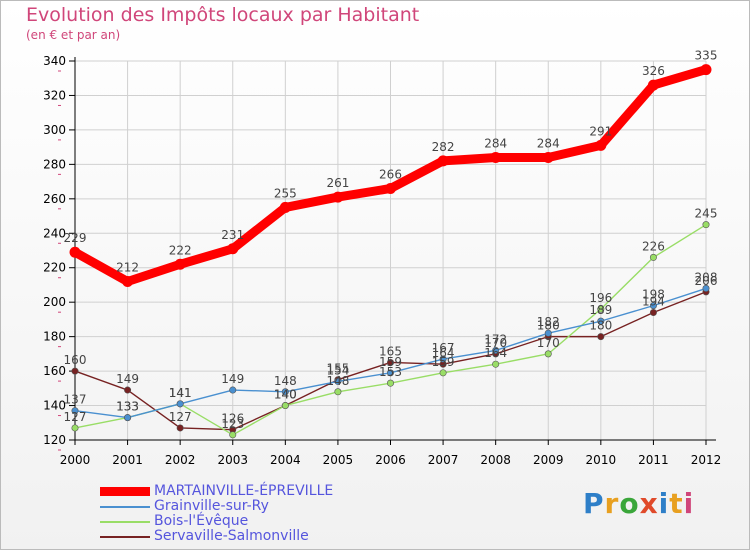 This screenshot has height=550, width=750. I want to click on x-tick-label: 2000, so click(75, 460).